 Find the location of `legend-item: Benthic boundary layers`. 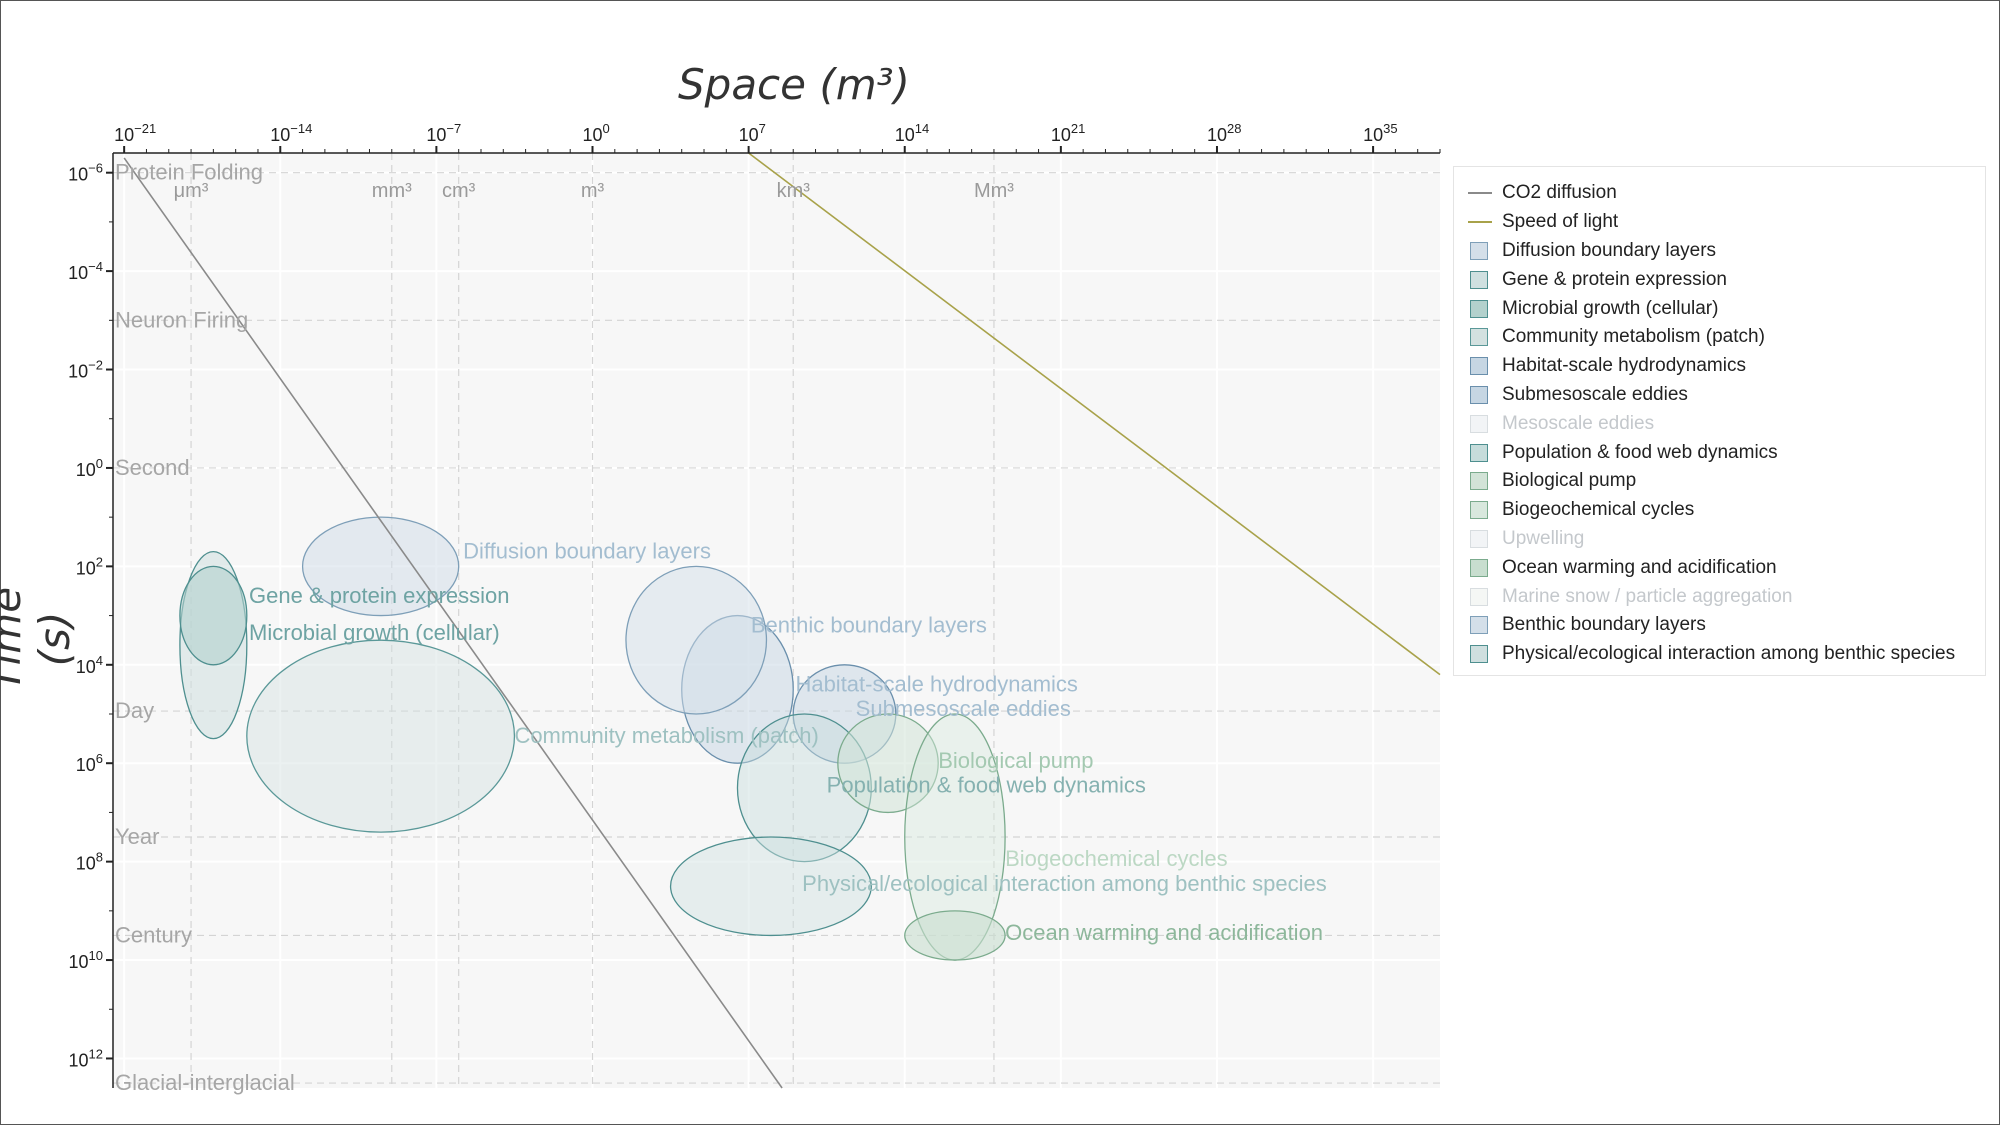

legend-item: Benthic boundary layers is located at coordinates (1719, 625).